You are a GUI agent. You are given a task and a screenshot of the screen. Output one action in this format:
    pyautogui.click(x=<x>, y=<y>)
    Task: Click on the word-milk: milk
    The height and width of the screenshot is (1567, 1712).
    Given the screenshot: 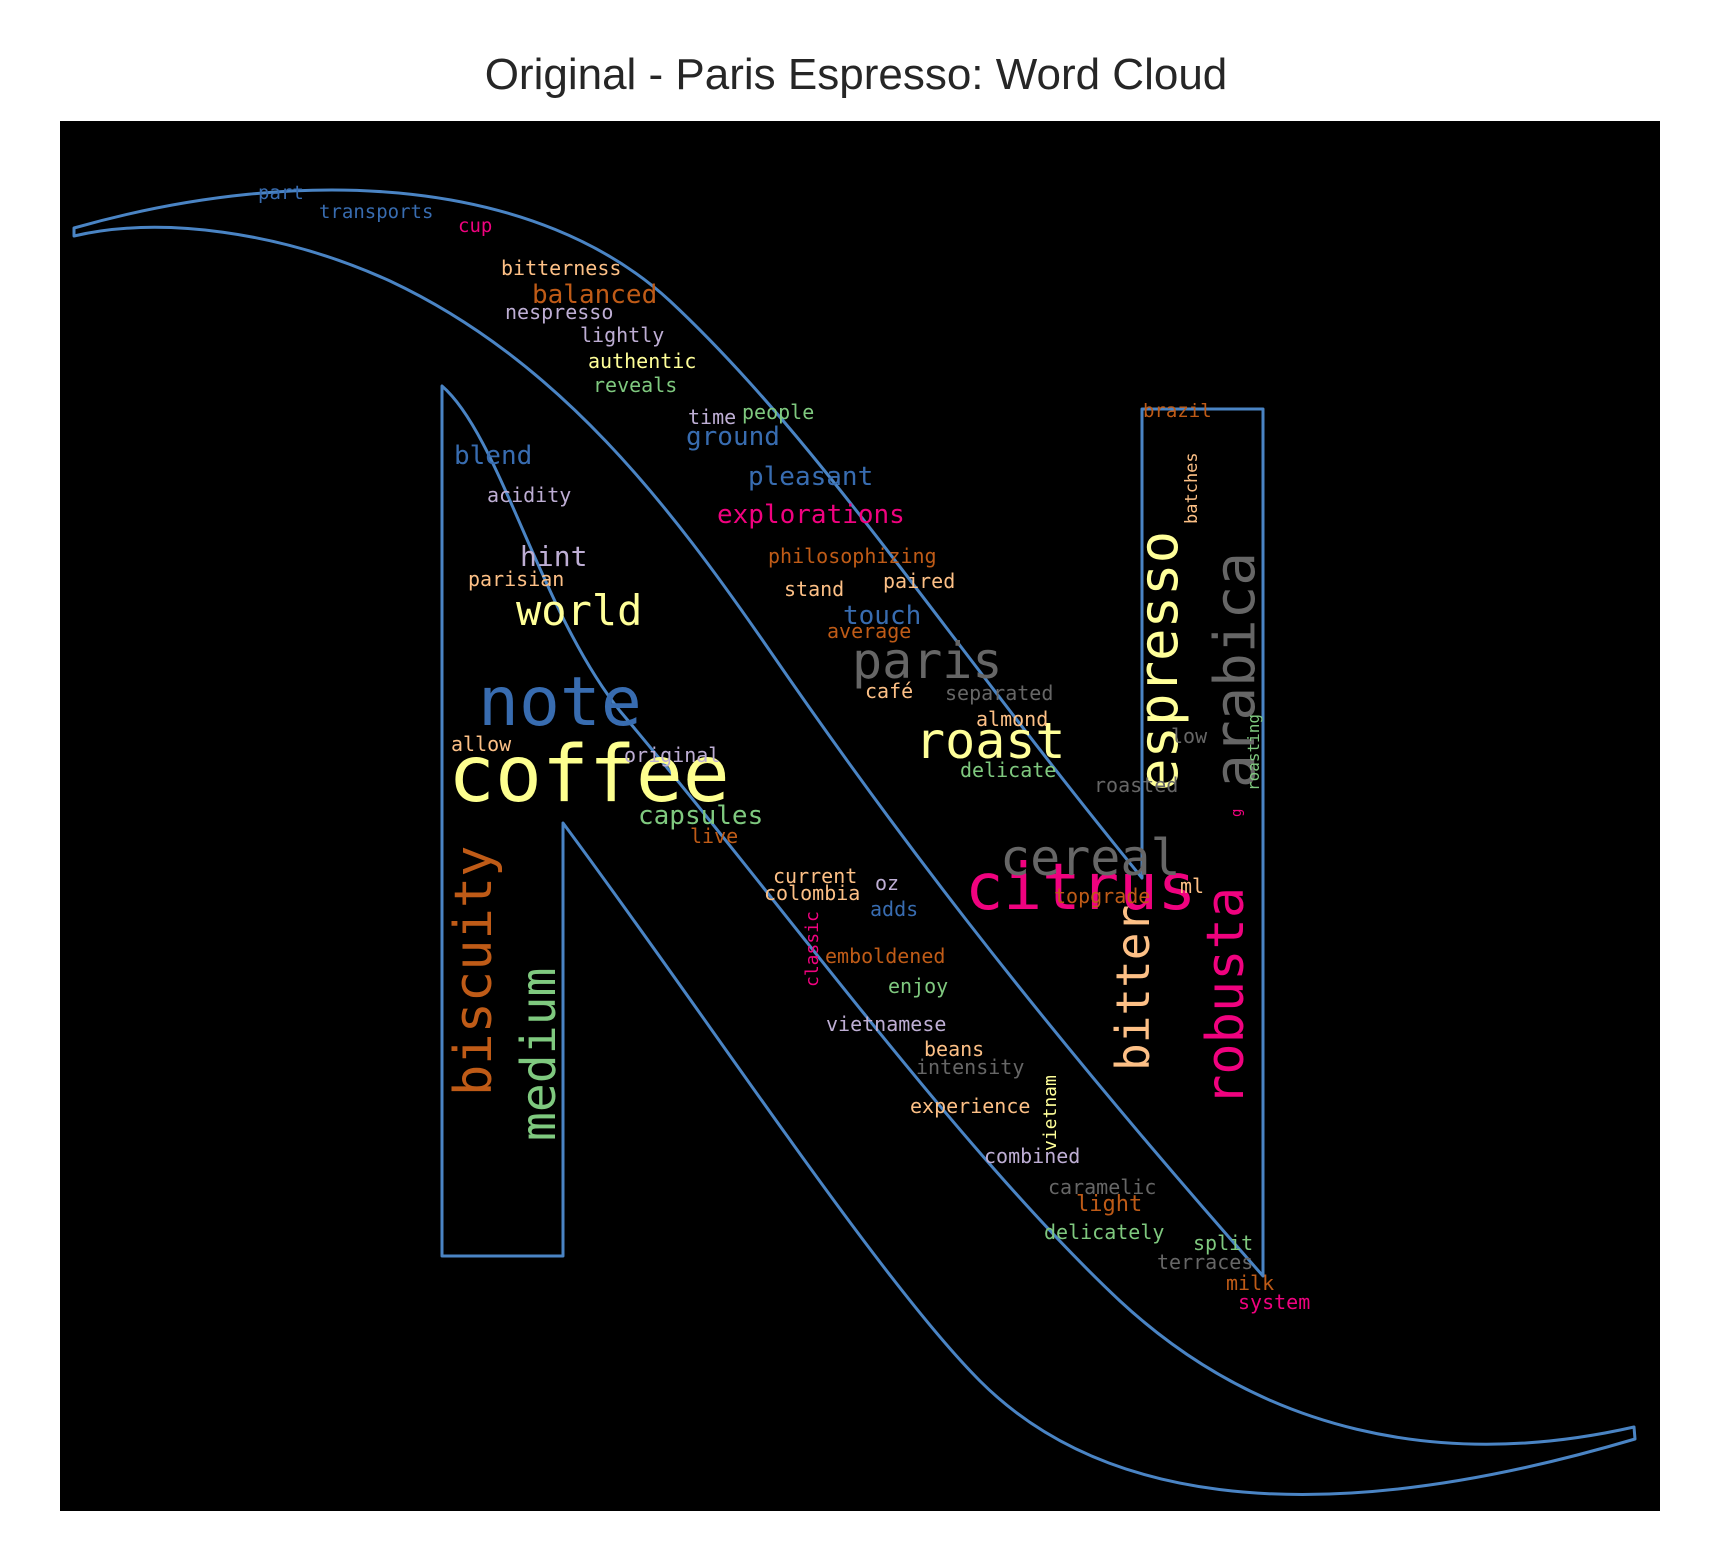 What is the action you would take?
    pyautogui.click(x=1250, y=1283)
    